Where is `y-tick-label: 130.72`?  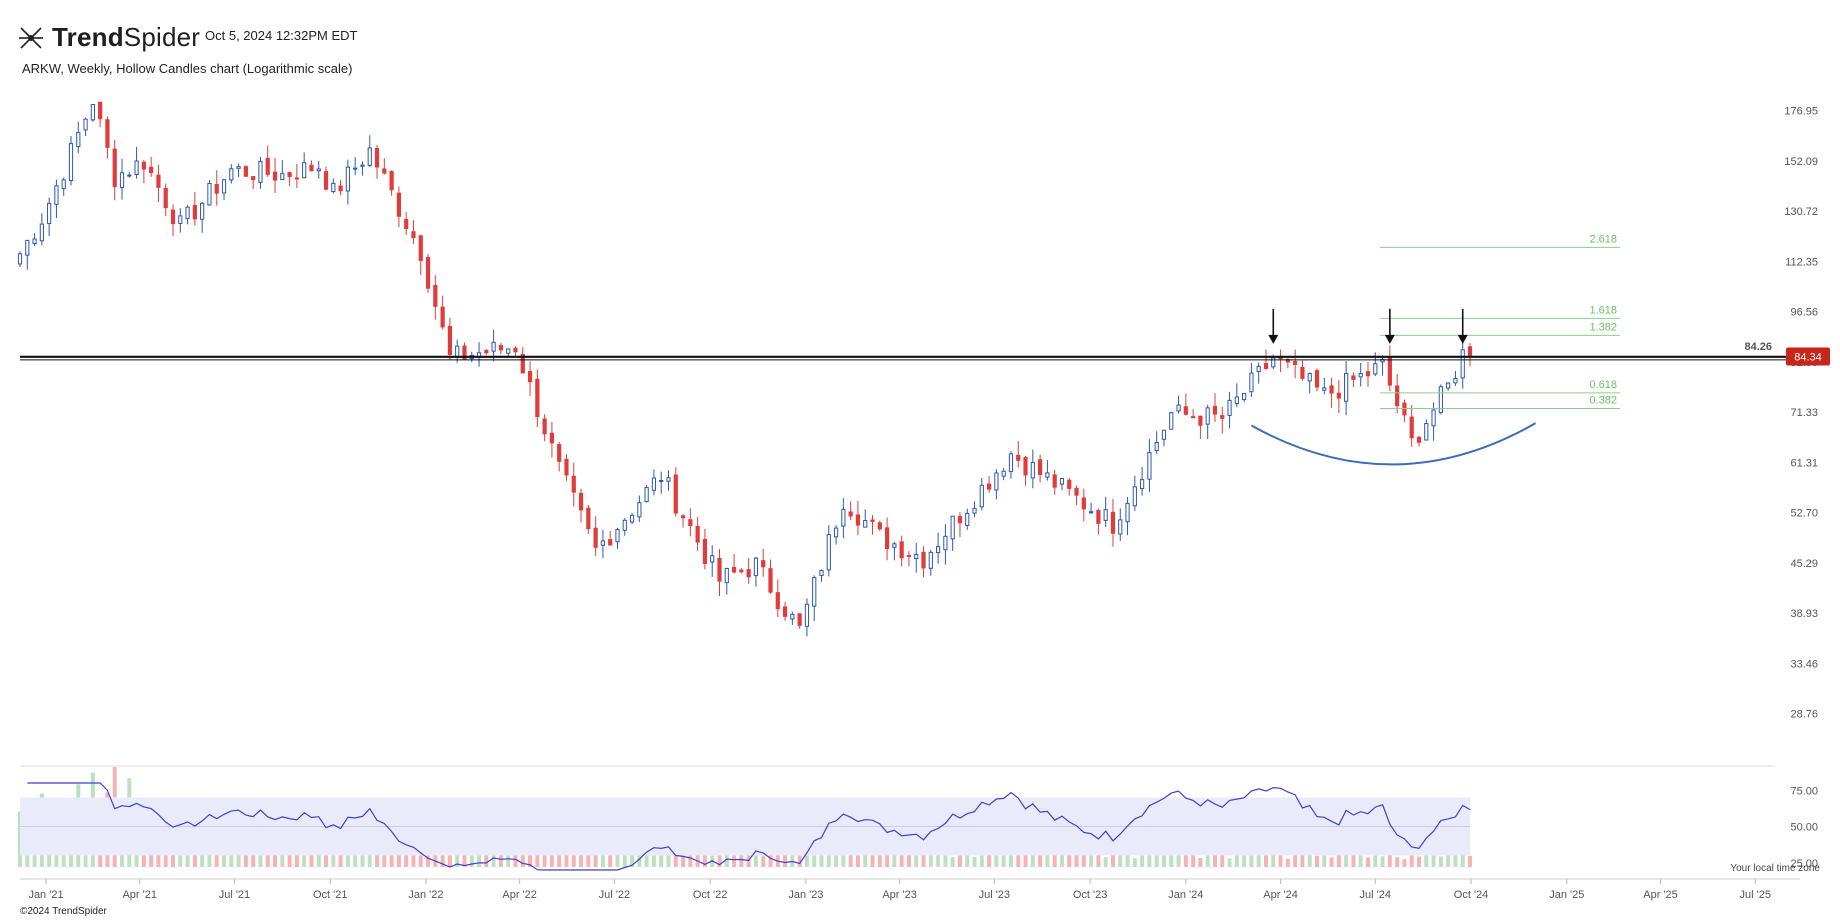
y-tick-label: 130.72 is located at coordinates (1801, 212).